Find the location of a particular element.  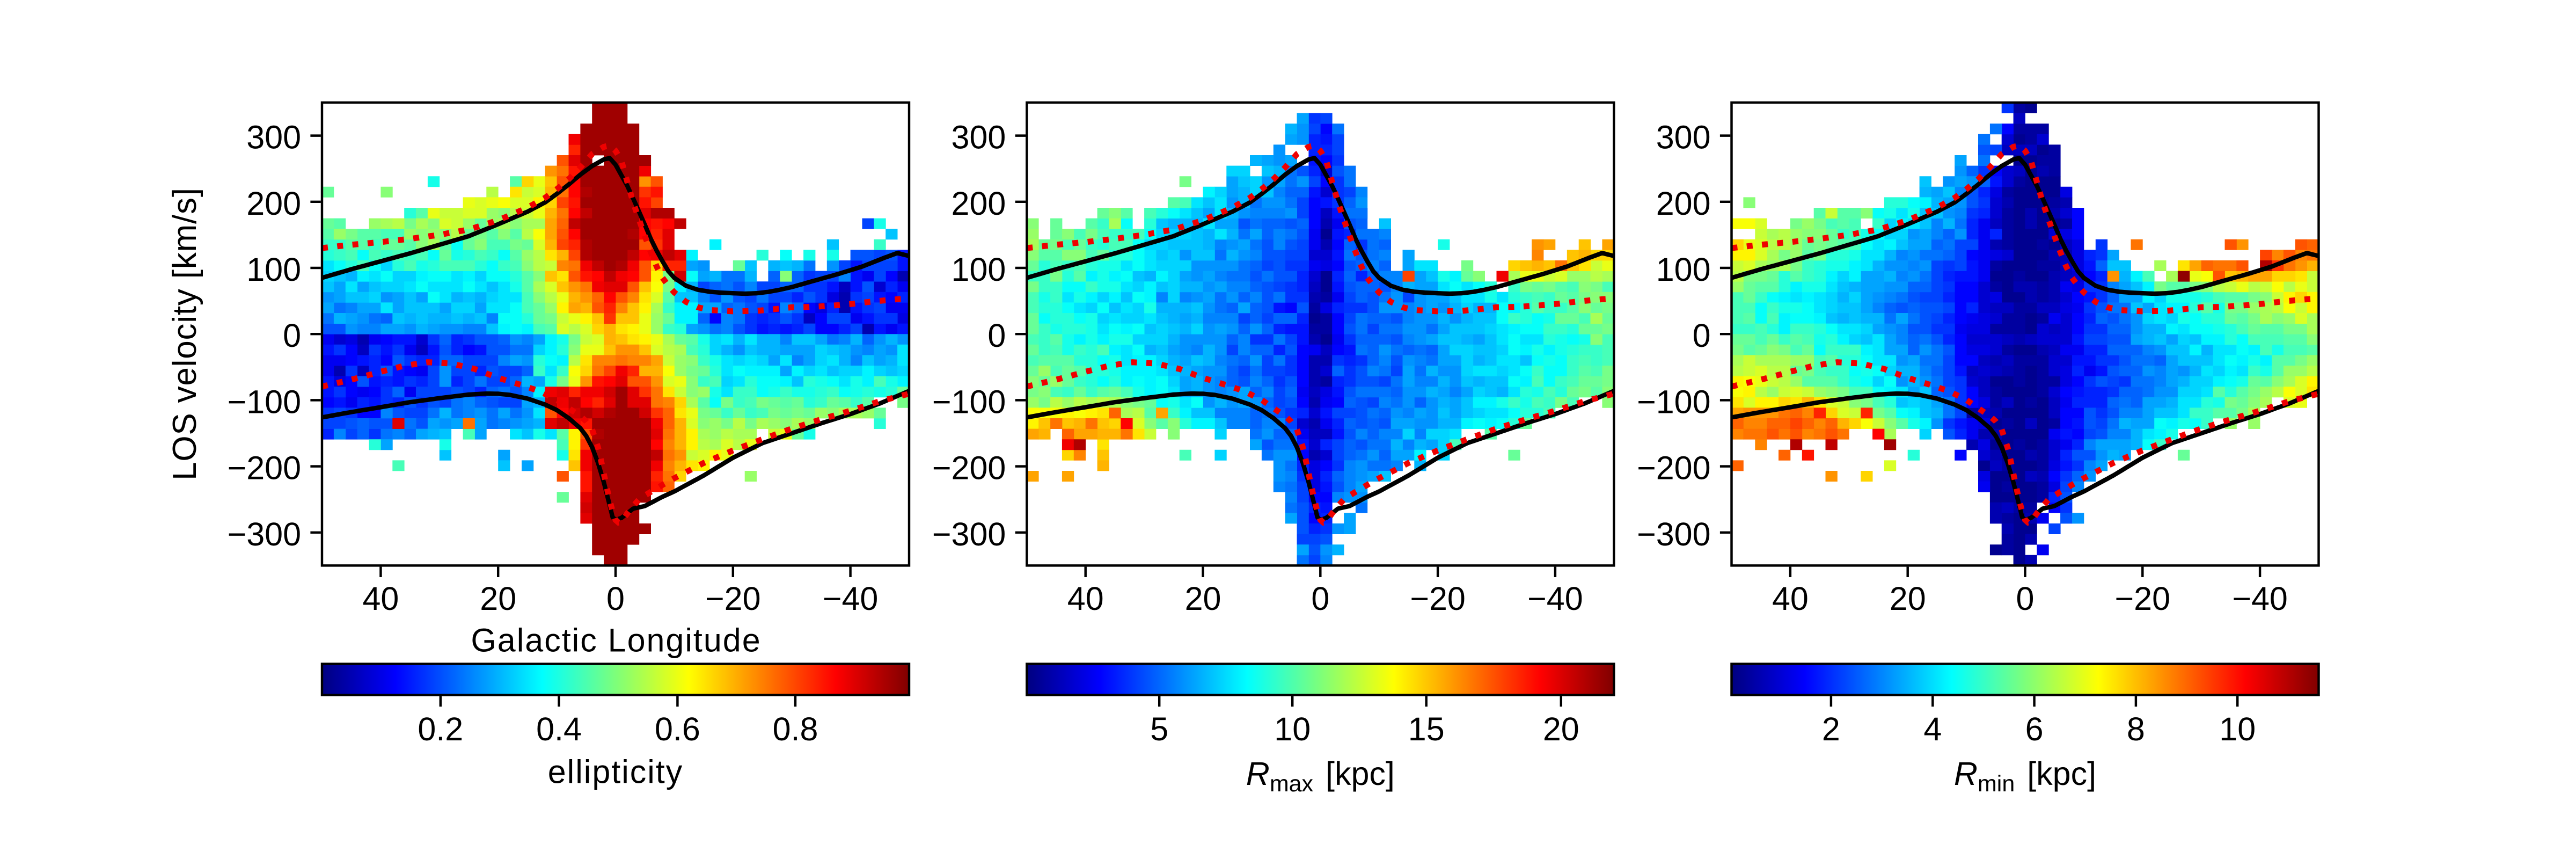

svg-text: Galactic Longitude is located at coordinates (616, 640).